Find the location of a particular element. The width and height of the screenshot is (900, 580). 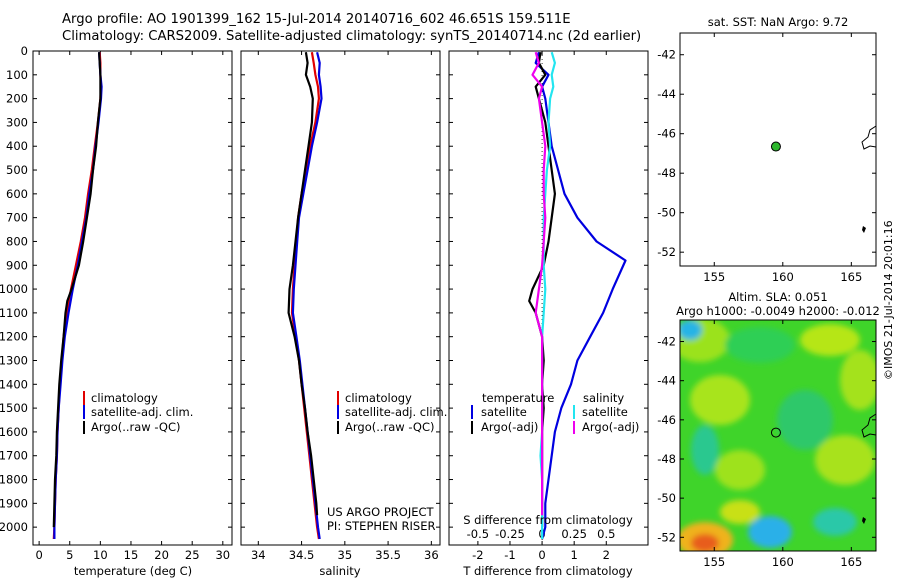

x-tick-label: 20 is located at coordinates (161, 555).